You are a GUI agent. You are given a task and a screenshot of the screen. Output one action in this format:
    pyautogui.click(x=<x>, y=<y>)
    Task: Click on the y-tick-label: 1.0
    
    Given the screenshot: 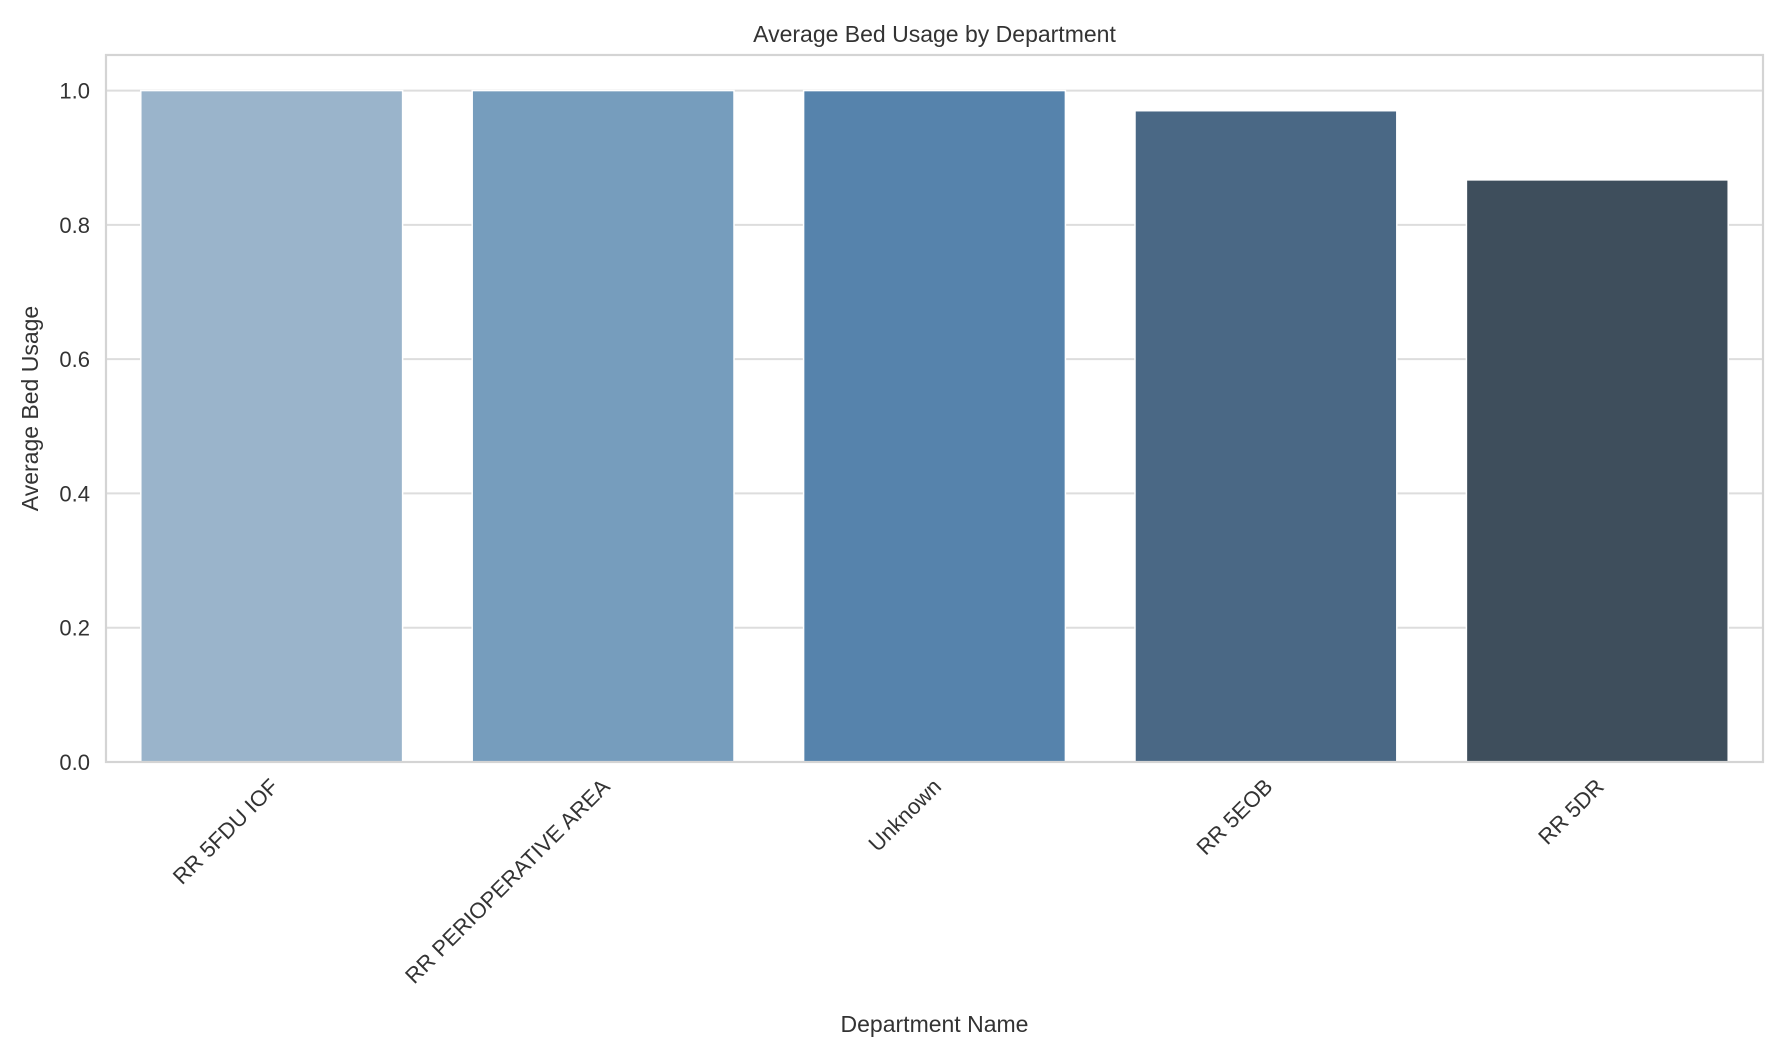 What is the action you would take?
    pyautogui.click(x=74, y=91)
    